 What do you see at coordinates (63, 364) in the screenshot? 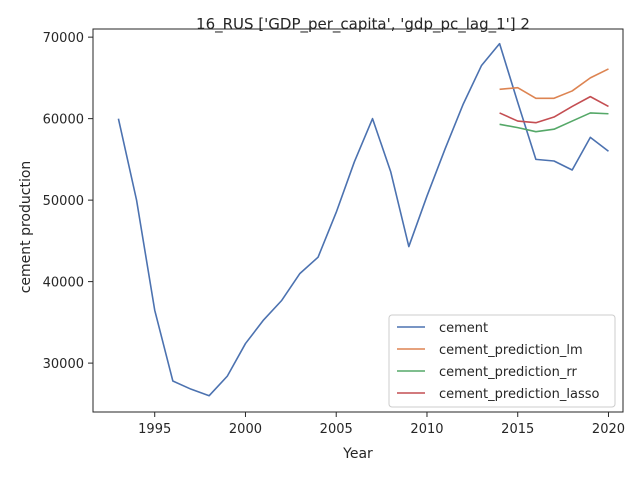
I see `y-tick-label: 30000` at bounding box center [63, 364].